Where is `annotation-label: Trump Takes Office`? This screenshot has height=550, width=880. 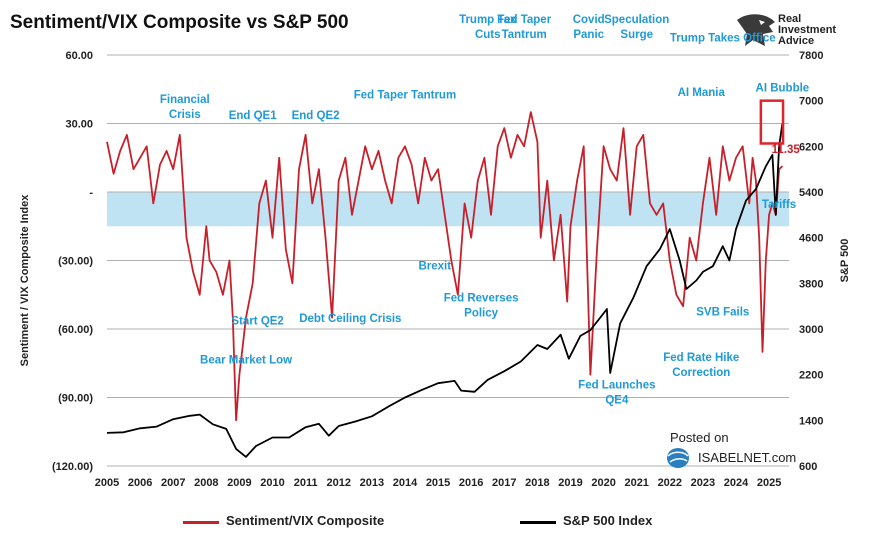
annotation-label: Trump Takes Office is located at coordinates (723, 38).